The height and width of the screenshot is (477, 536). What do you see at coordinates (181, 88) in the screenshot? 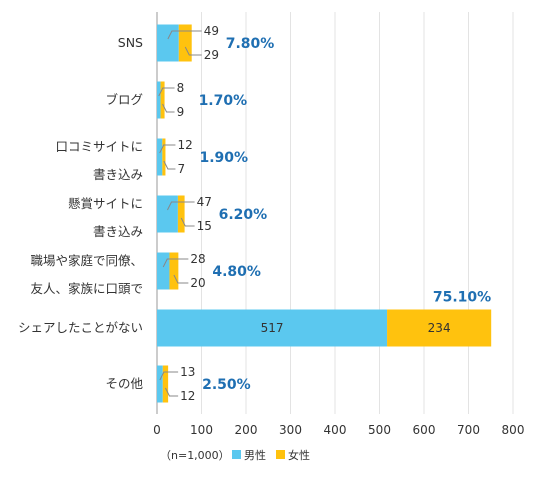
I see `value-label-male: 8` at bounding box center [181, 88].